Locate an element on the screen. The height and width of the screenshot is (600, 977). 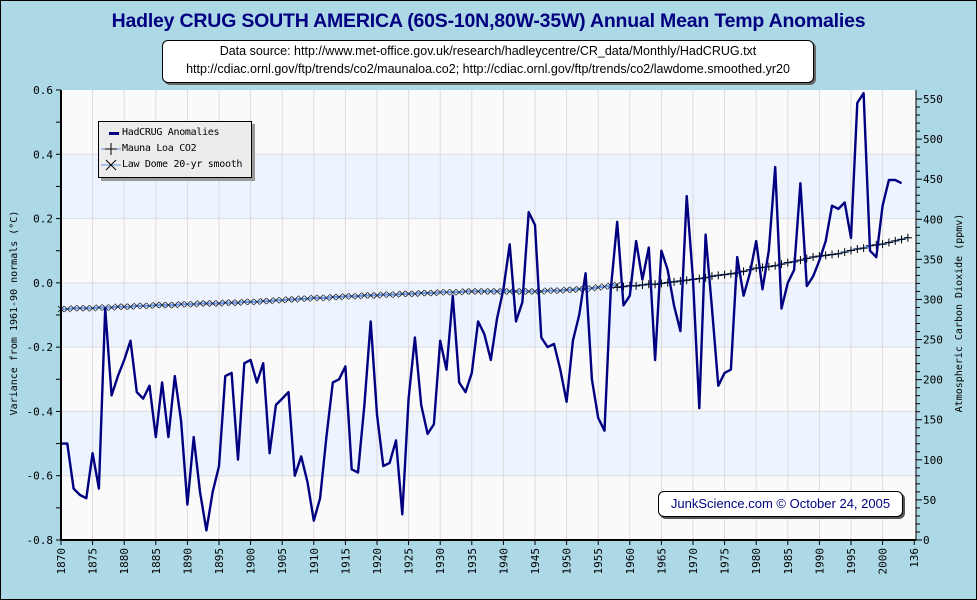
x-tick-label: 1990 is located at coordinates (819, 561).